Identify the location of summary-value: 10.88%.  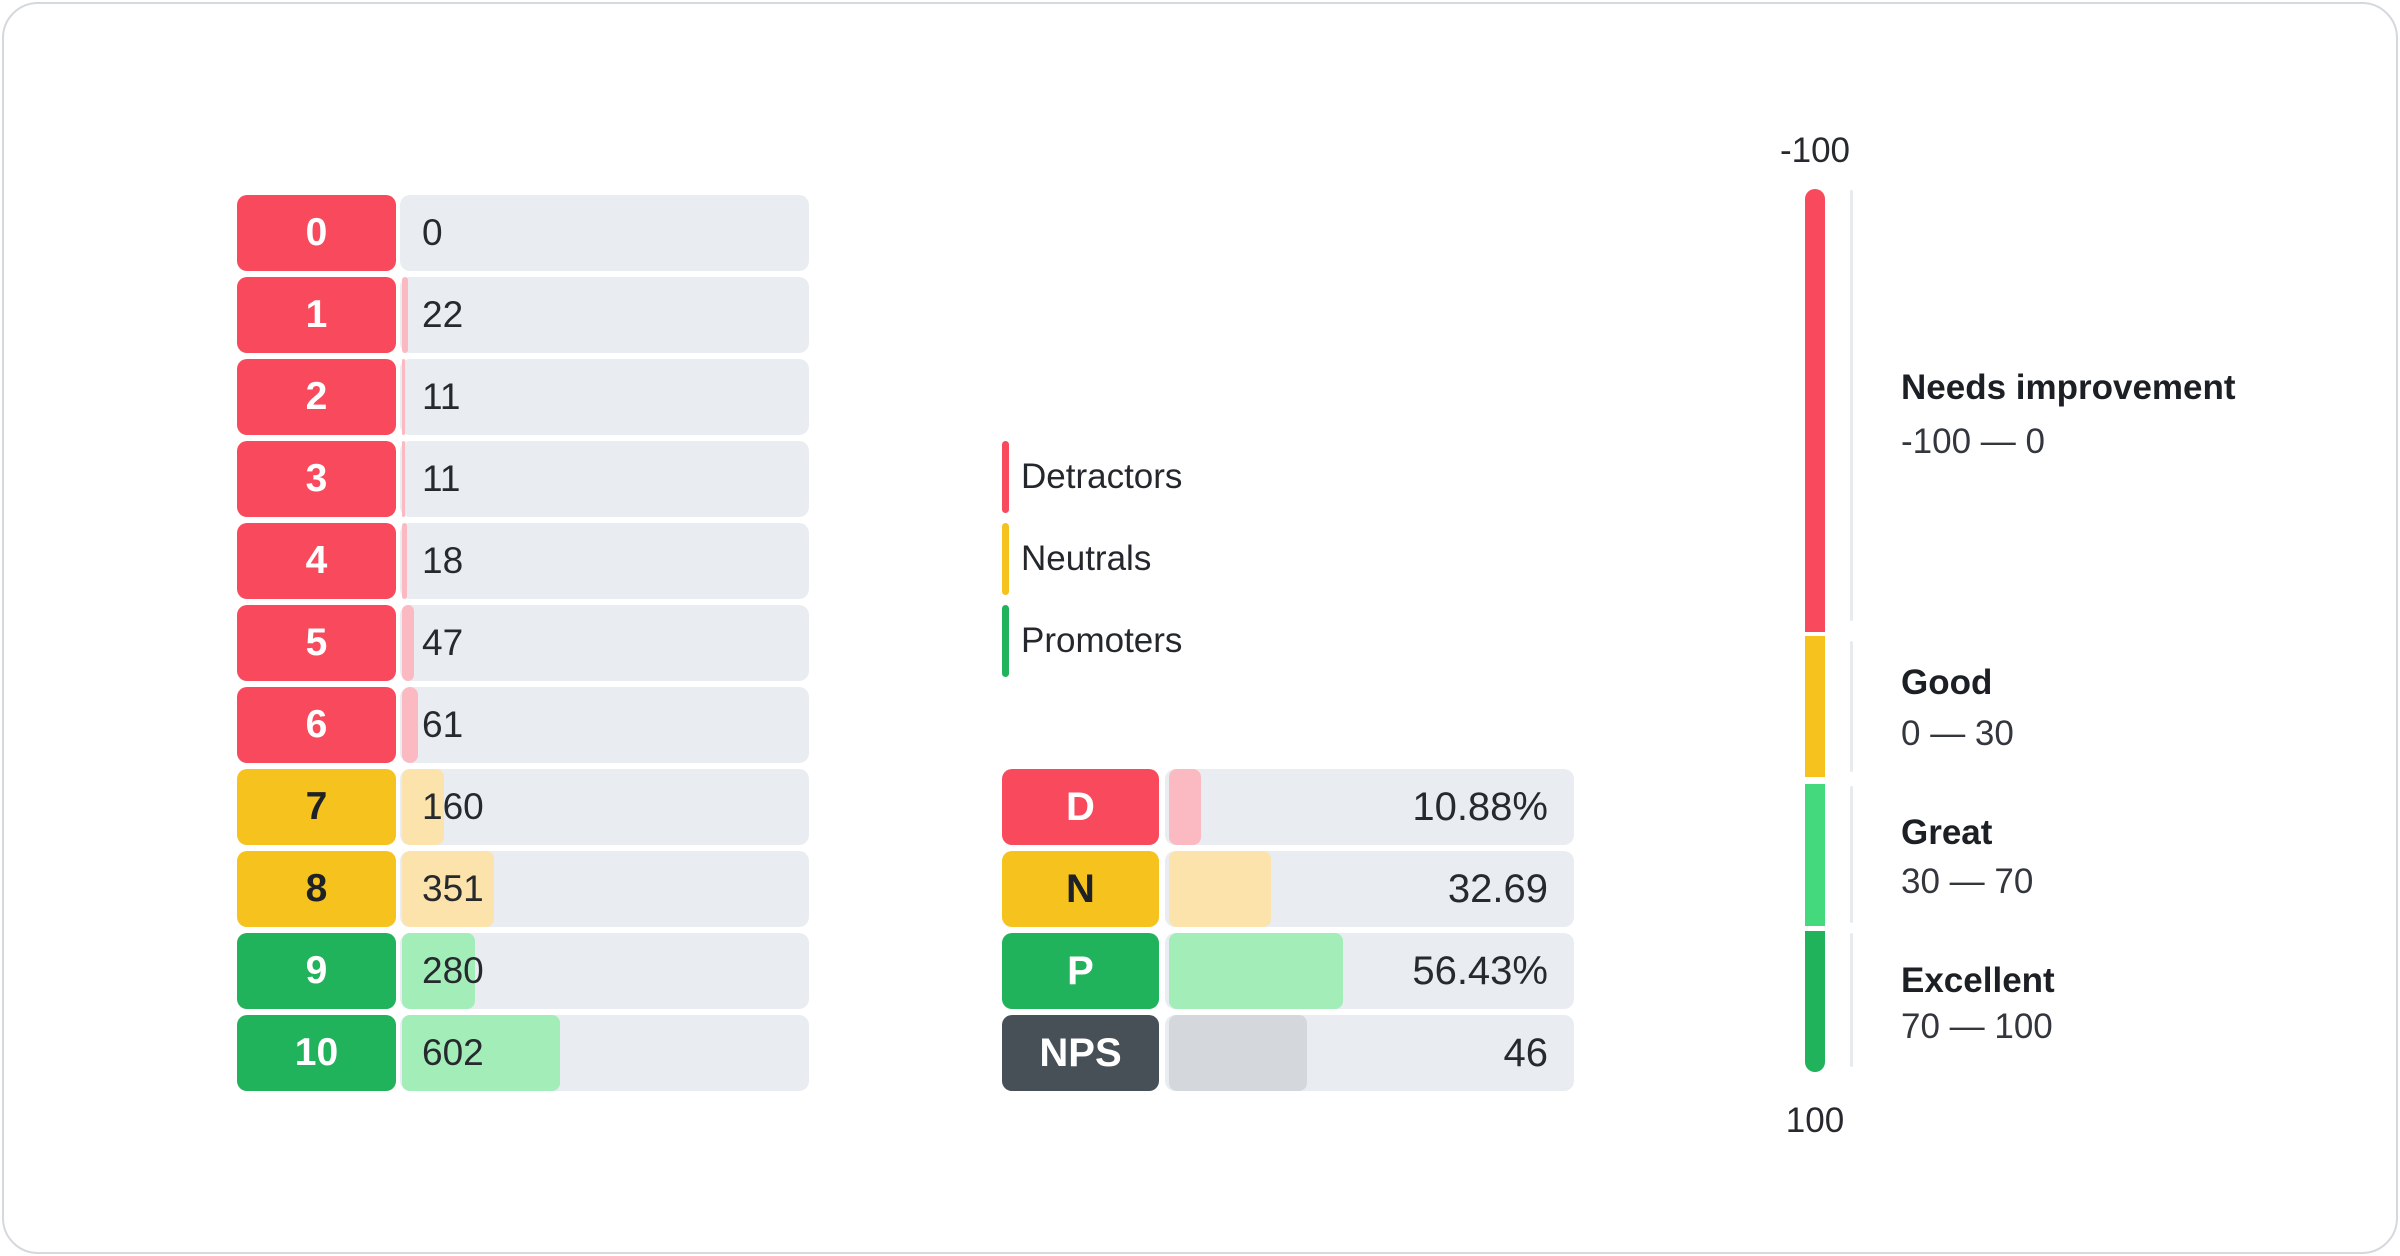
(1480, 806).